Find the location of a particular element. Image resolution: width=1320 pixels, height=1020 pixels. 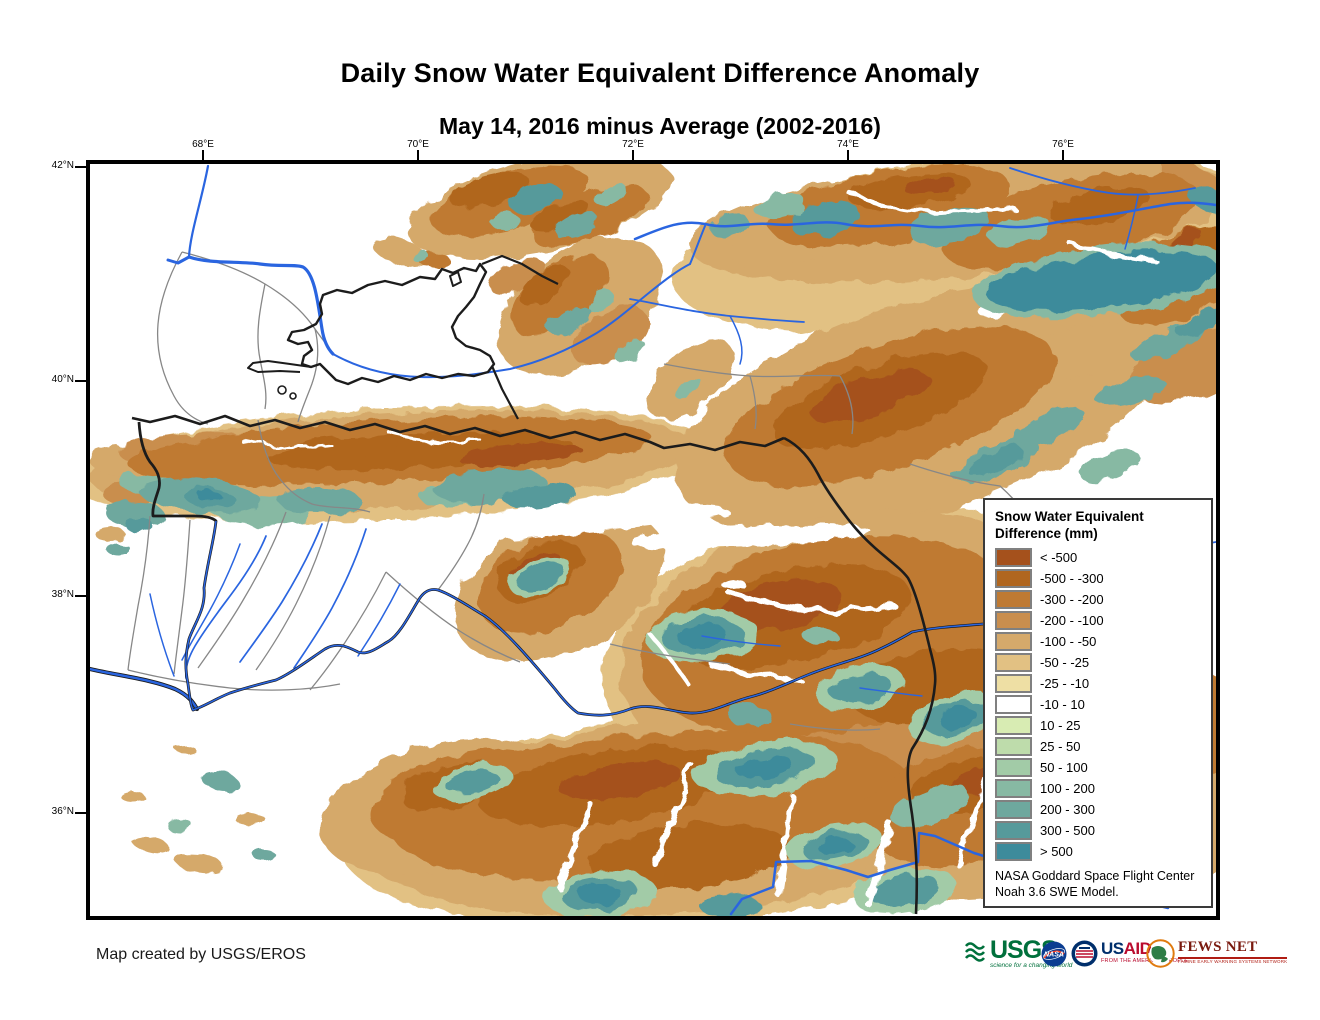

x-tick-label: 68°E is located at coordinates (203, 144).